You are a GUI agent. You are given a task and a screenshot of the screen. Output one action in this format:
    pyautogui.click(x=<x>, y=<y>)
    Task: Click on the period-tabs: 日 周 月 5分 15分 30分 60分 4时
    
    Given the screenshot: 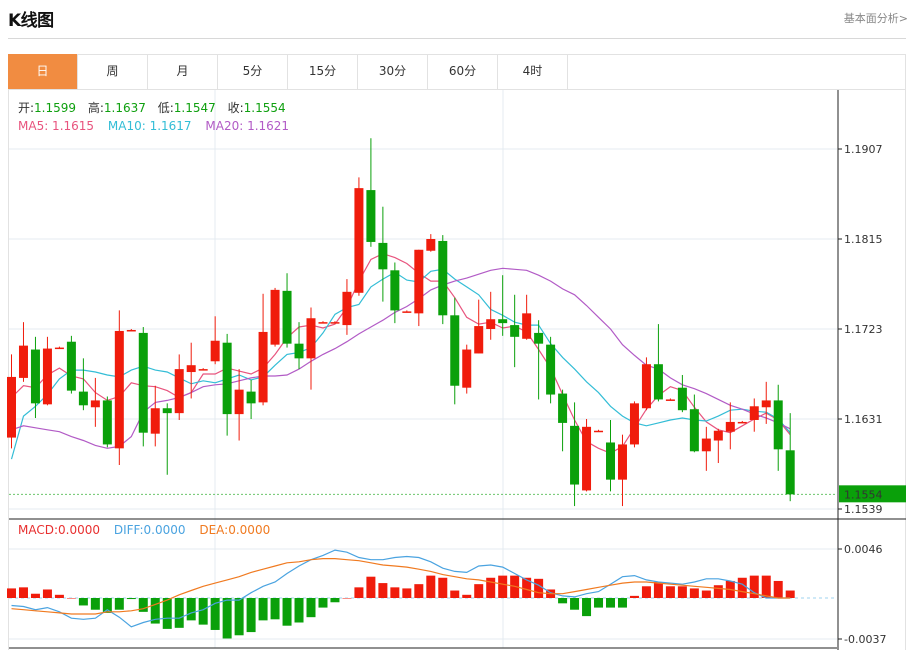 What is the action you would take?
    pyautogui.click(x=457, y=72)
    